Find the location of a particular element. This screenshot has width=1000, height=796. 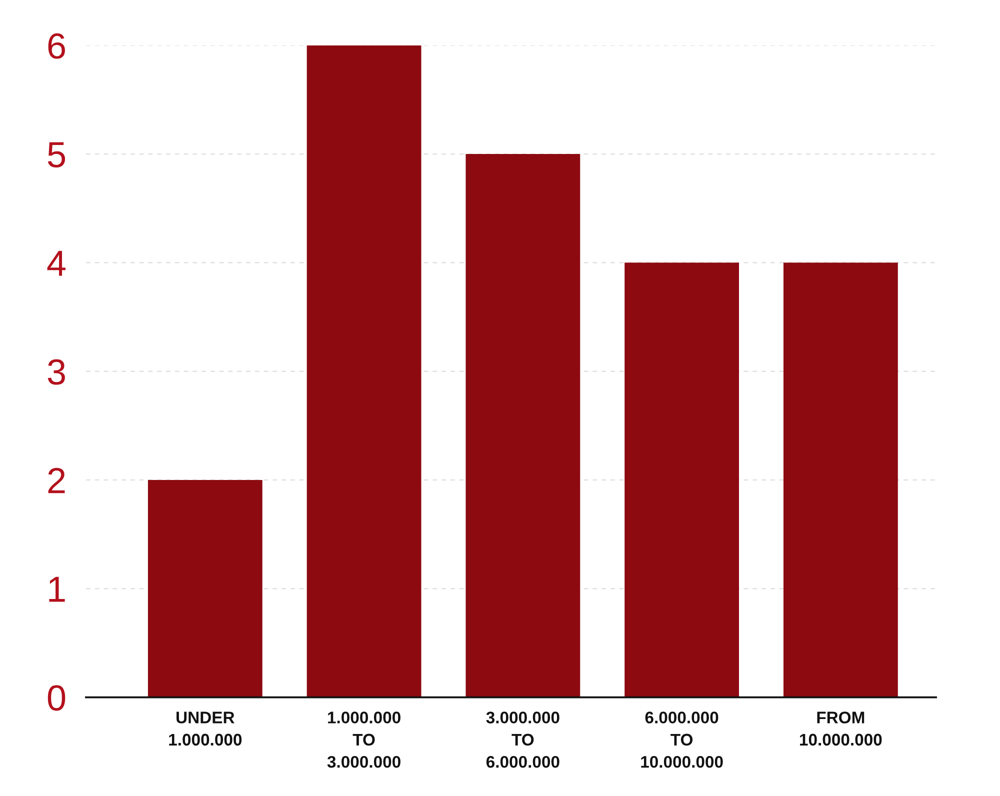

y-tick-label: 5 is located at coordinates (57, 155).